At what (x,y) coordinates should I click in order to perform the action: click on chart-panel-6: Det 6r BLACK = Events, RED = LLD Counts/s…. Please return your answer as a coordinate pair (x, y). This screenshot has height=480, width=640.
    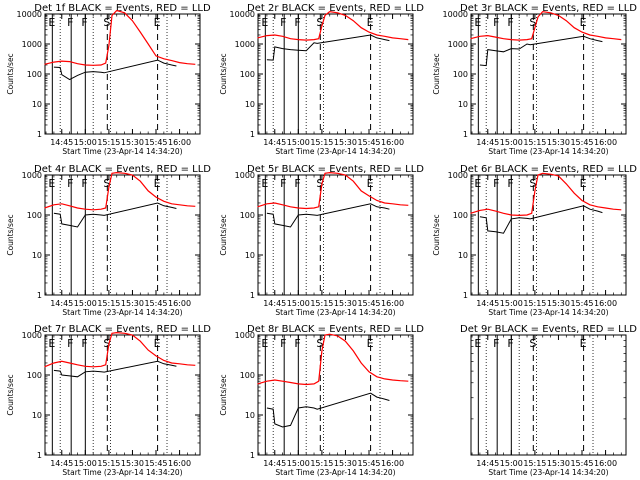
    Looking at the image, I should click on (534, 240).